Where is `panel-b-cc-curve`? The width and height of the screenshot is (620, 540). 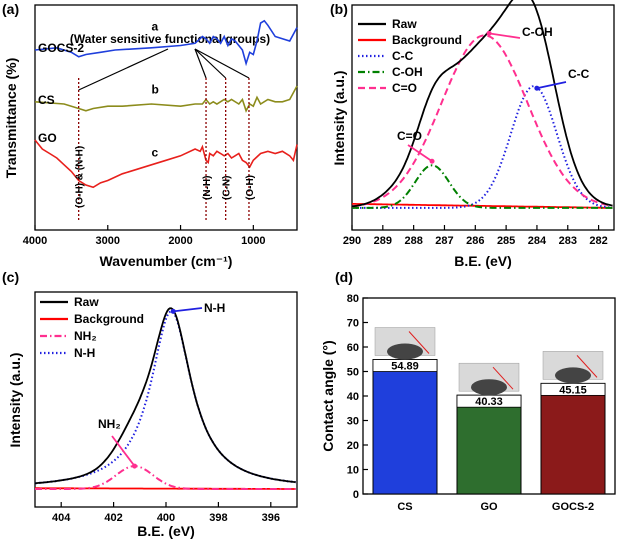
panel-b-cc-curve is located at coordinates (482, 147).